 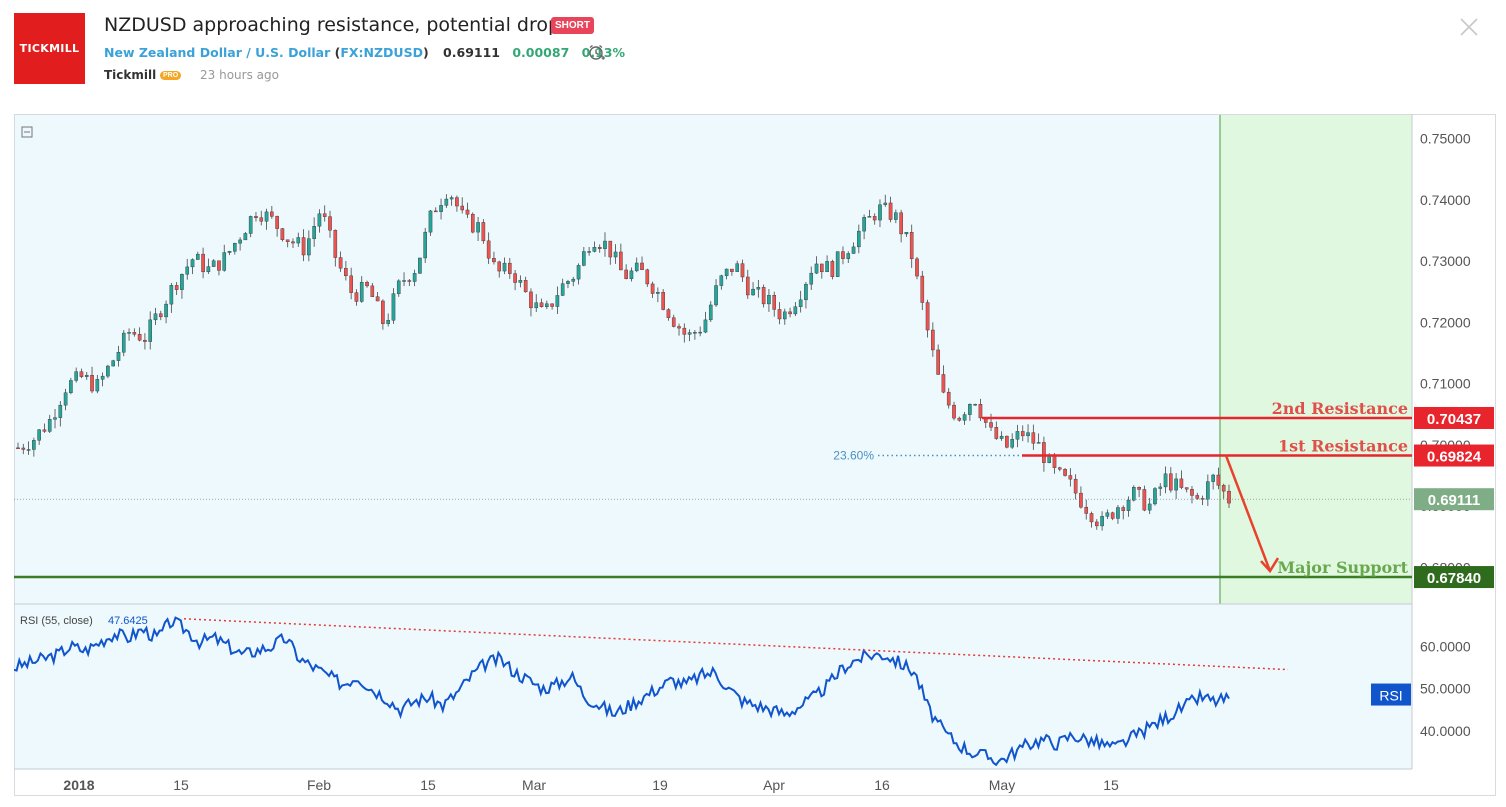 I want to click on tickmill-logo: TICKMILL, so click(x=49, y=48).